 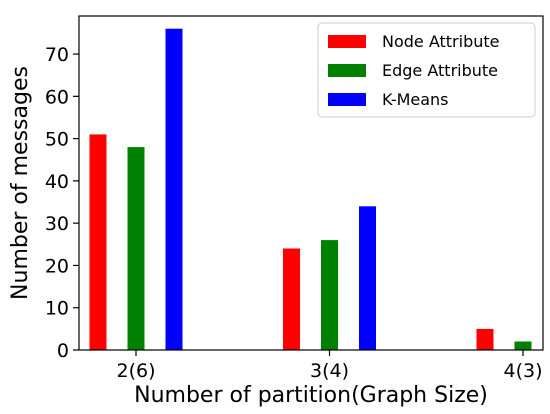 I want to click on x-tick-label: 3(4), so click(x=329, y=371).